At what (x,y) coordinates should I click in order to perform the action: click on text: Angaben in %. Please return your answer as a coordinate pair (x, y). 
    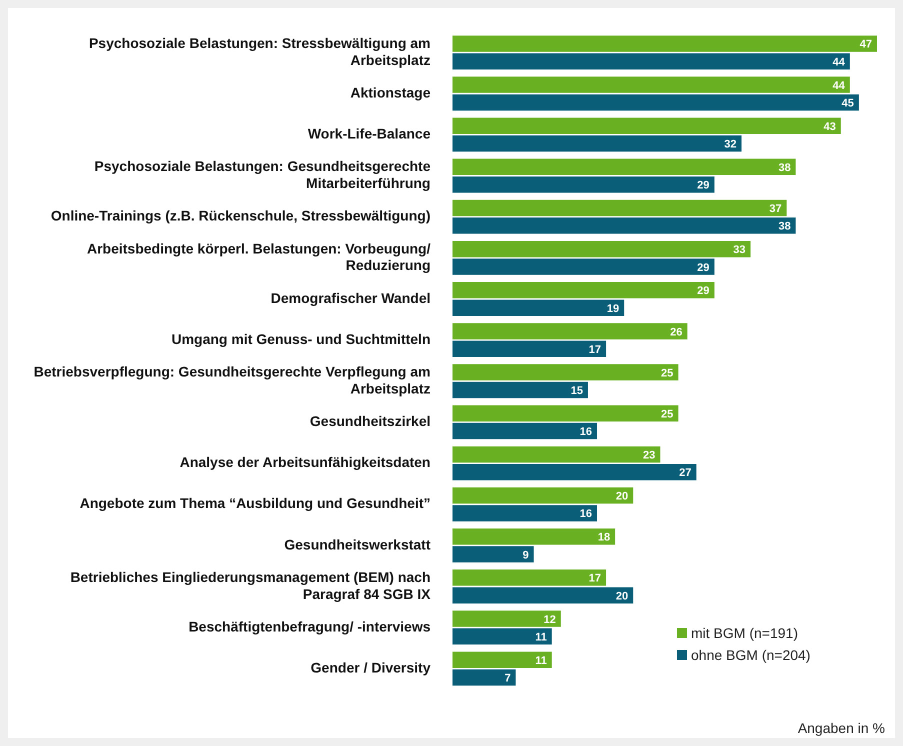
    Looking at the image, I should click on (841, 728).